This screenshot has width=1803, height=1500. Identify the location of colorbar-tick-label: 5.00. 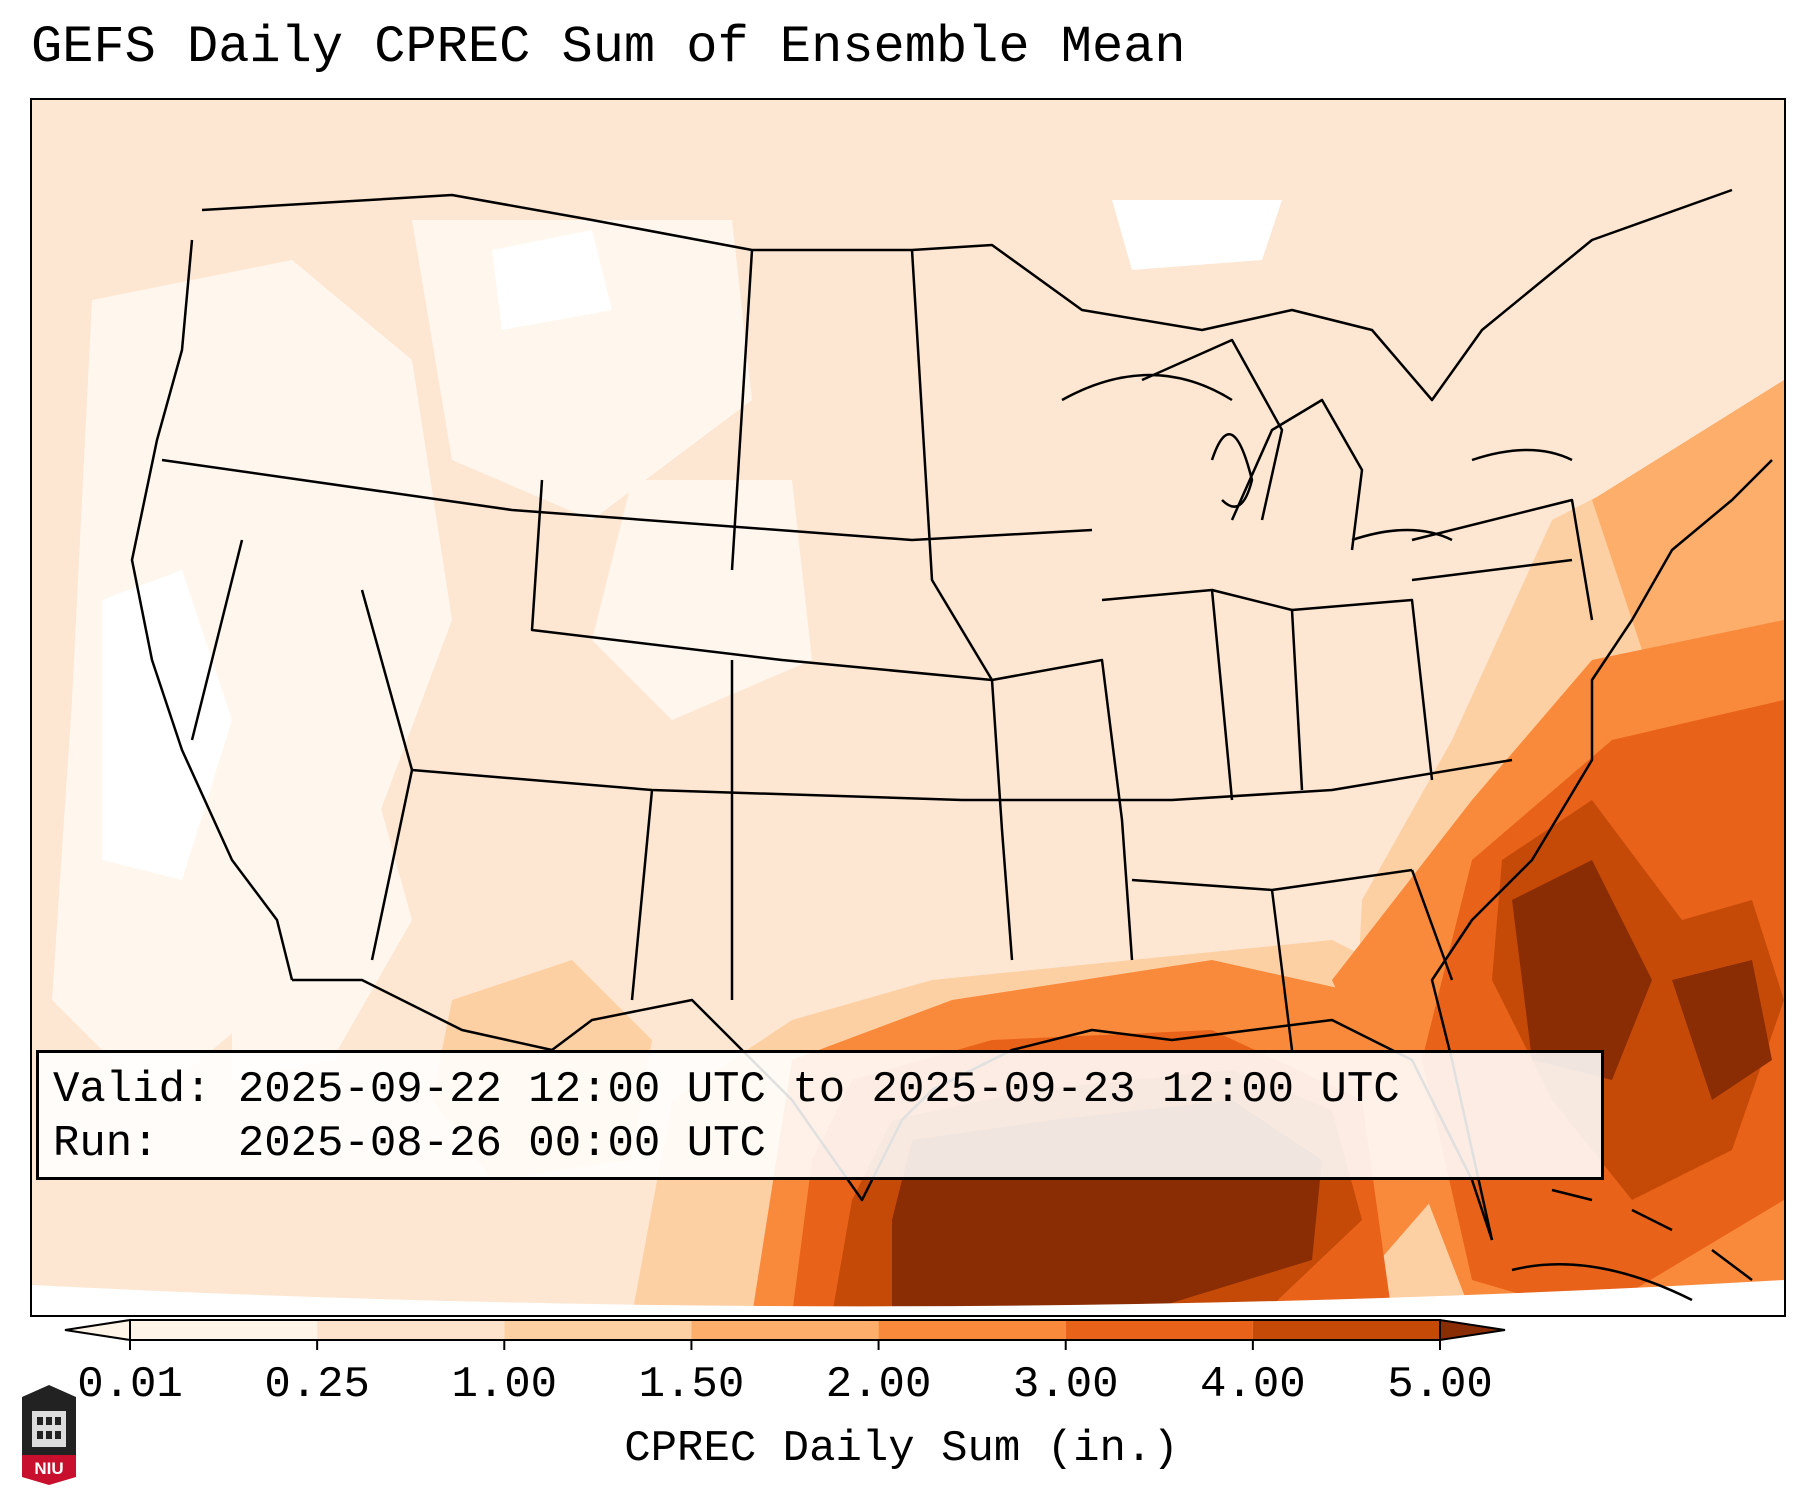
(1440, 1385).